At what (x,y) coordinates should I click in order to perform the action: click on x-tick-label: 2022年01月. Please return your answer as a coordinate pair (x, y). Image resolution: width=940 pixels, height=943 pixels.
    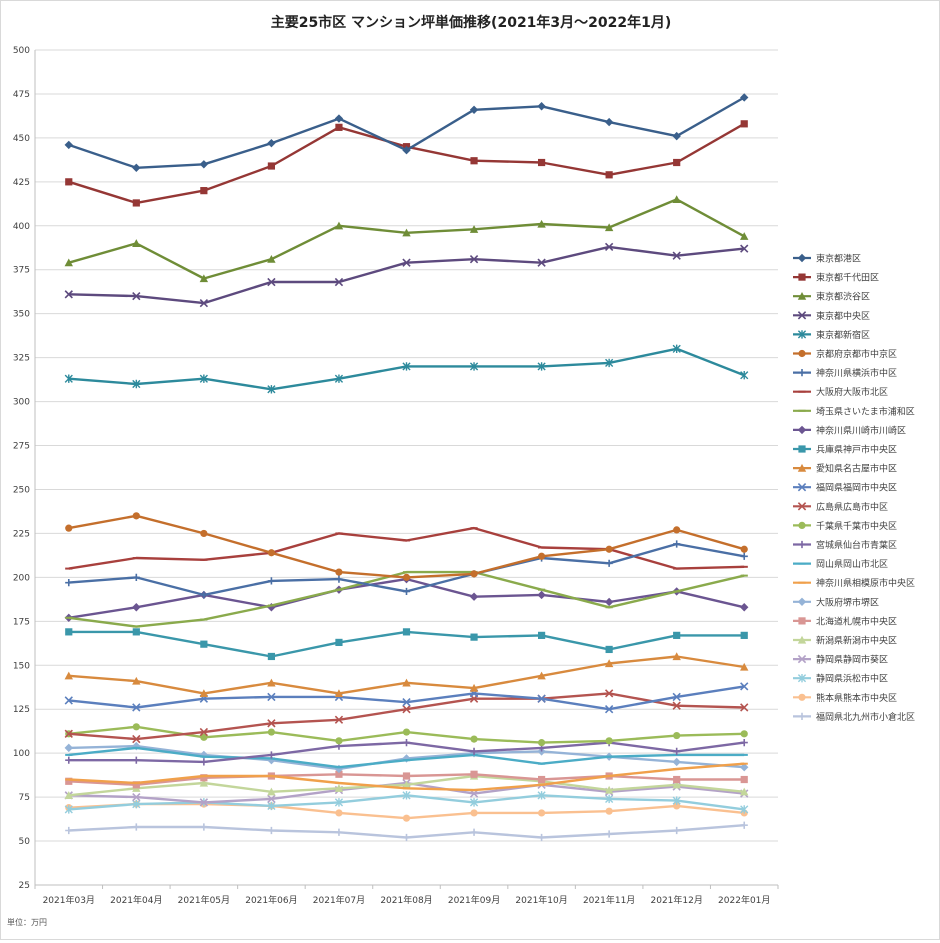
    Looking at the image, I should click on (744, 900).